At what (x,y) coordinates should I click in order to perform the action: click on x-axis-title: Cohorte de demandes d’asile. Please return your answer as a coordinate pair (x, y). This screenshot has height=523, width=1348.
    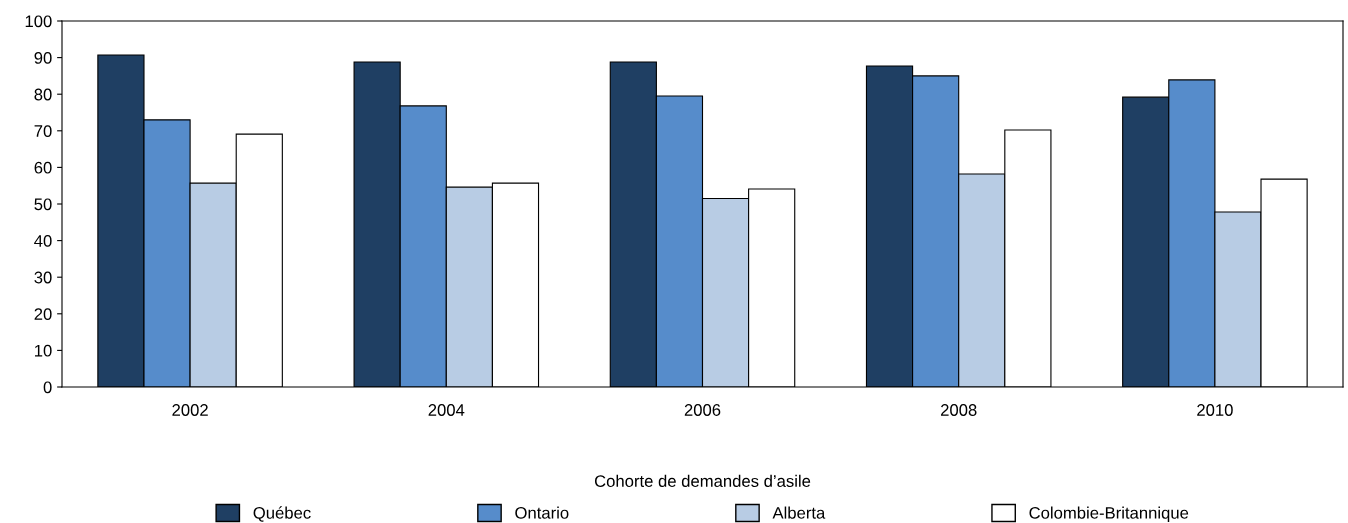
    Looking at the image, I should click on (702, 480).